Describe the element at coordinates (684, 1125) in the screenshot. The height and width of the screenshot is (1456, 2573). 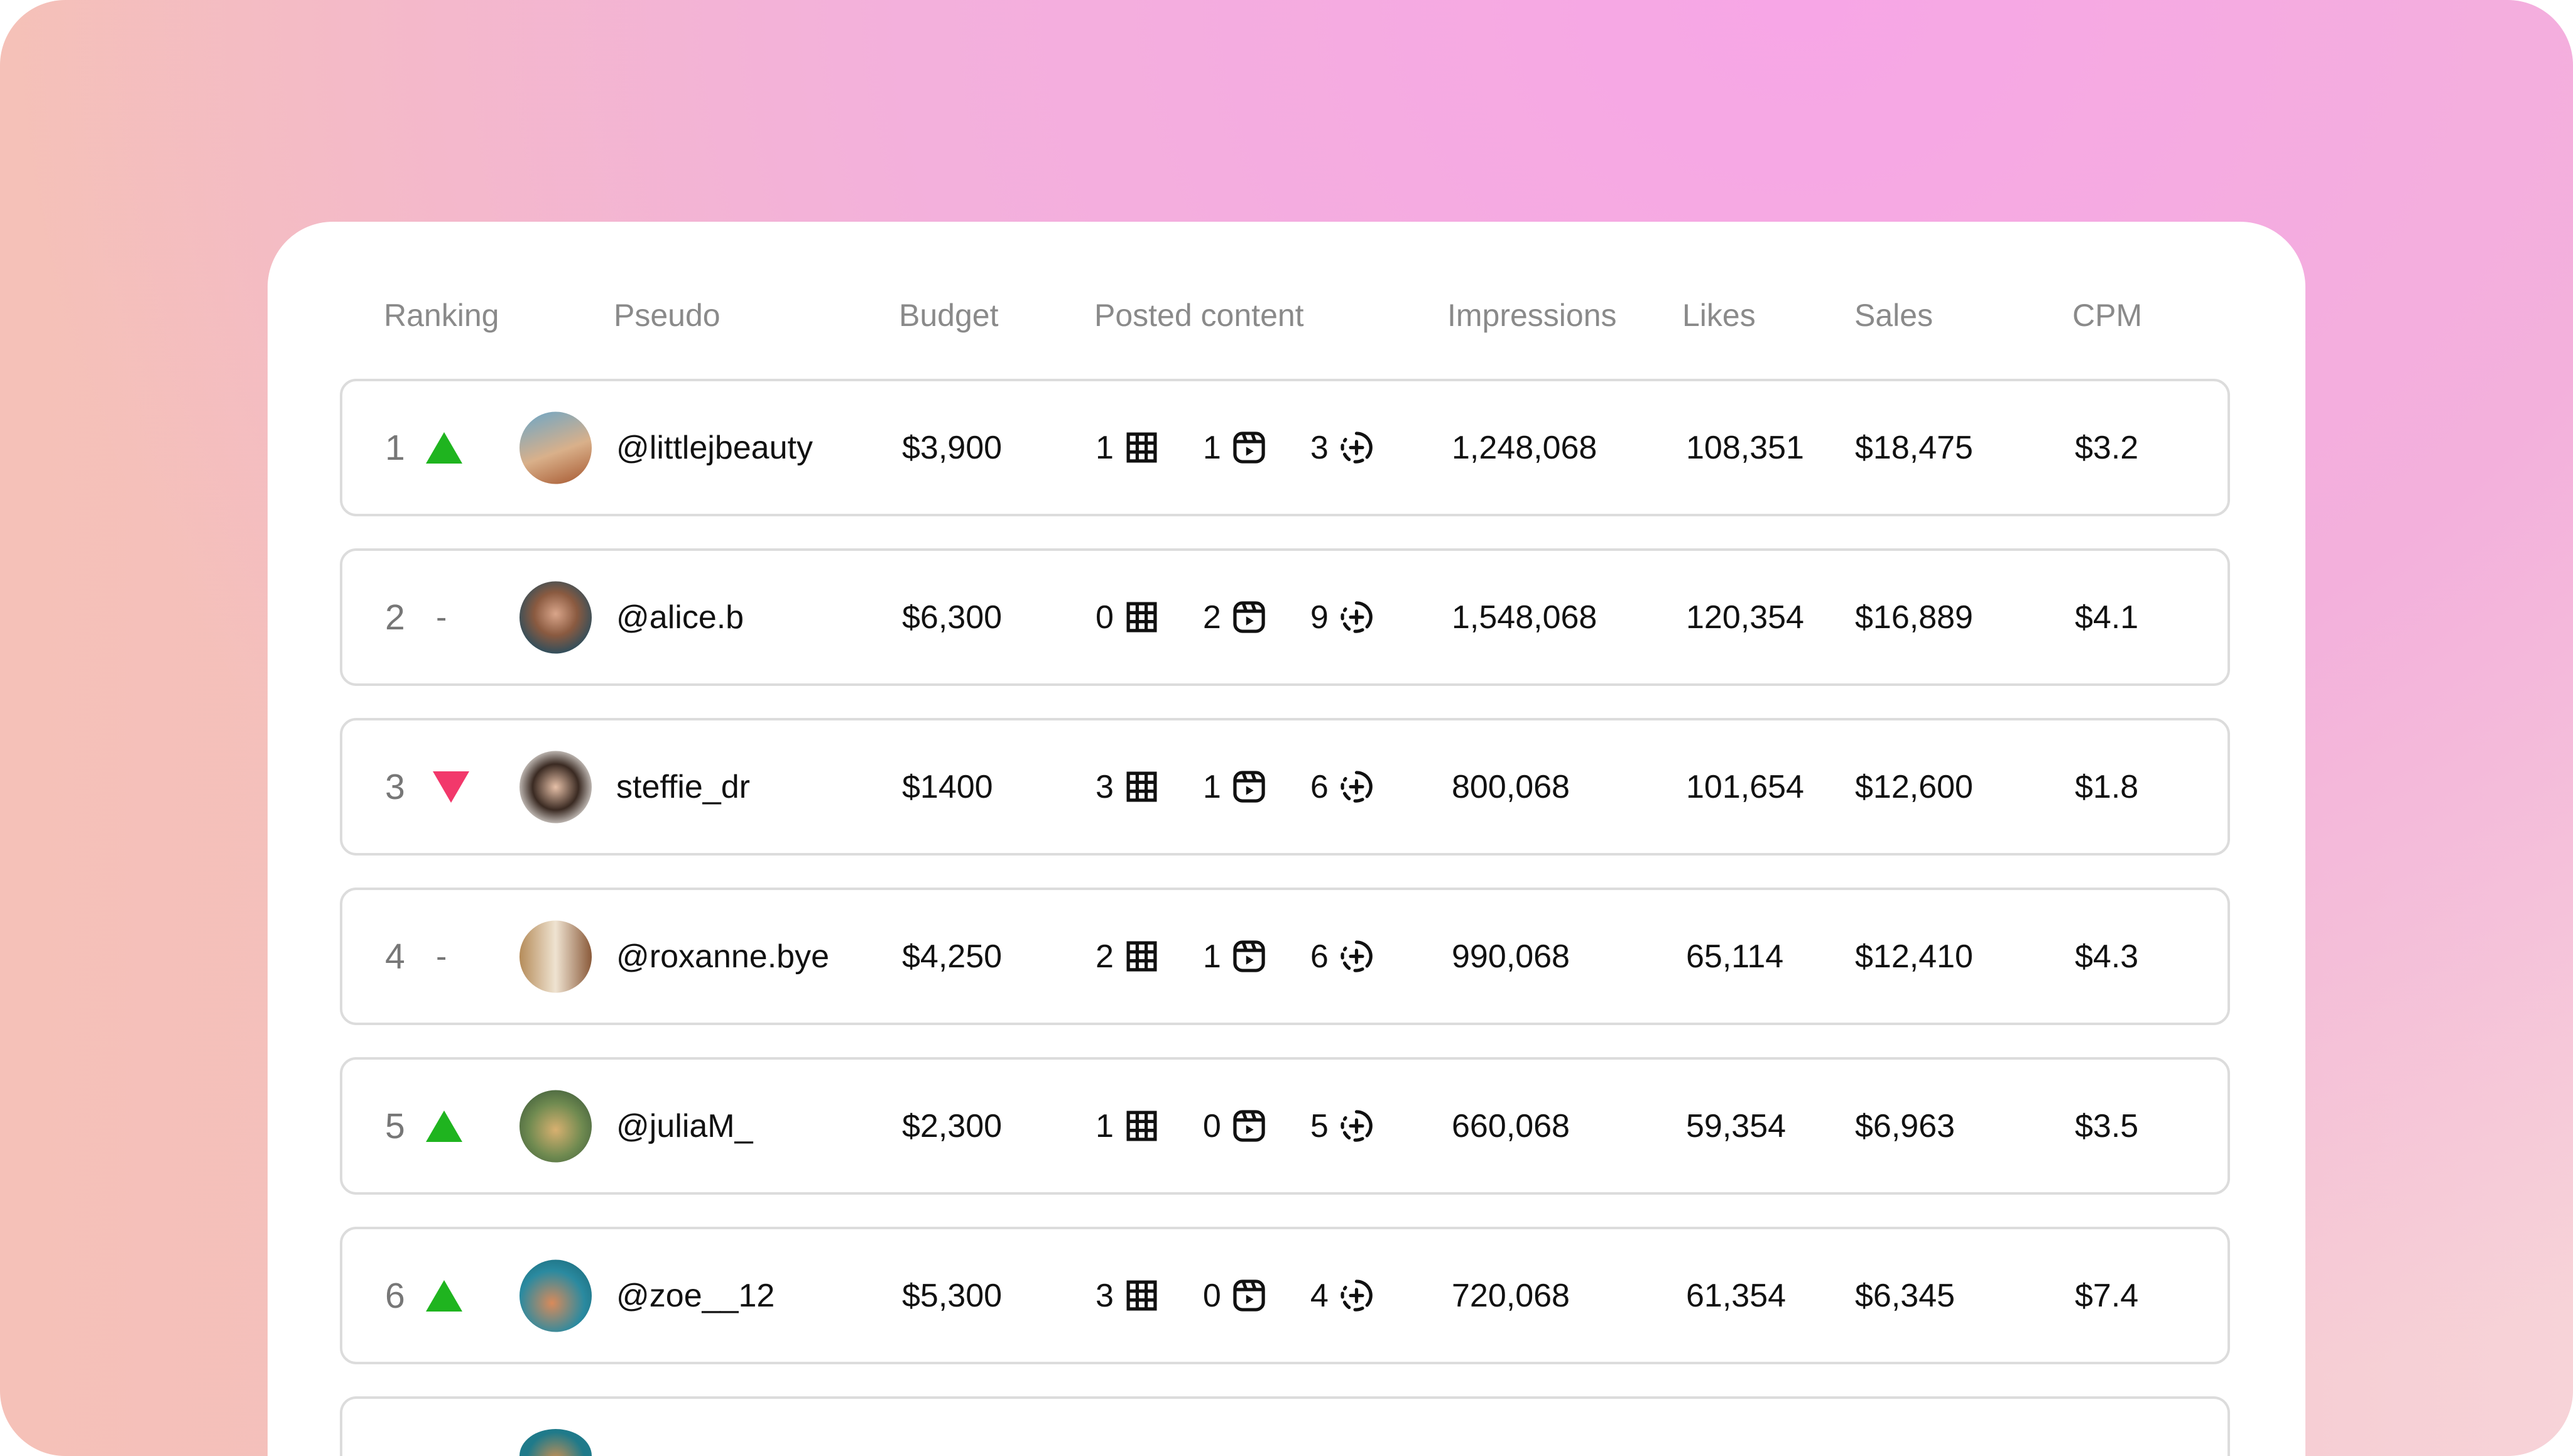
I see `pseudo: @juliaM_` at that location.